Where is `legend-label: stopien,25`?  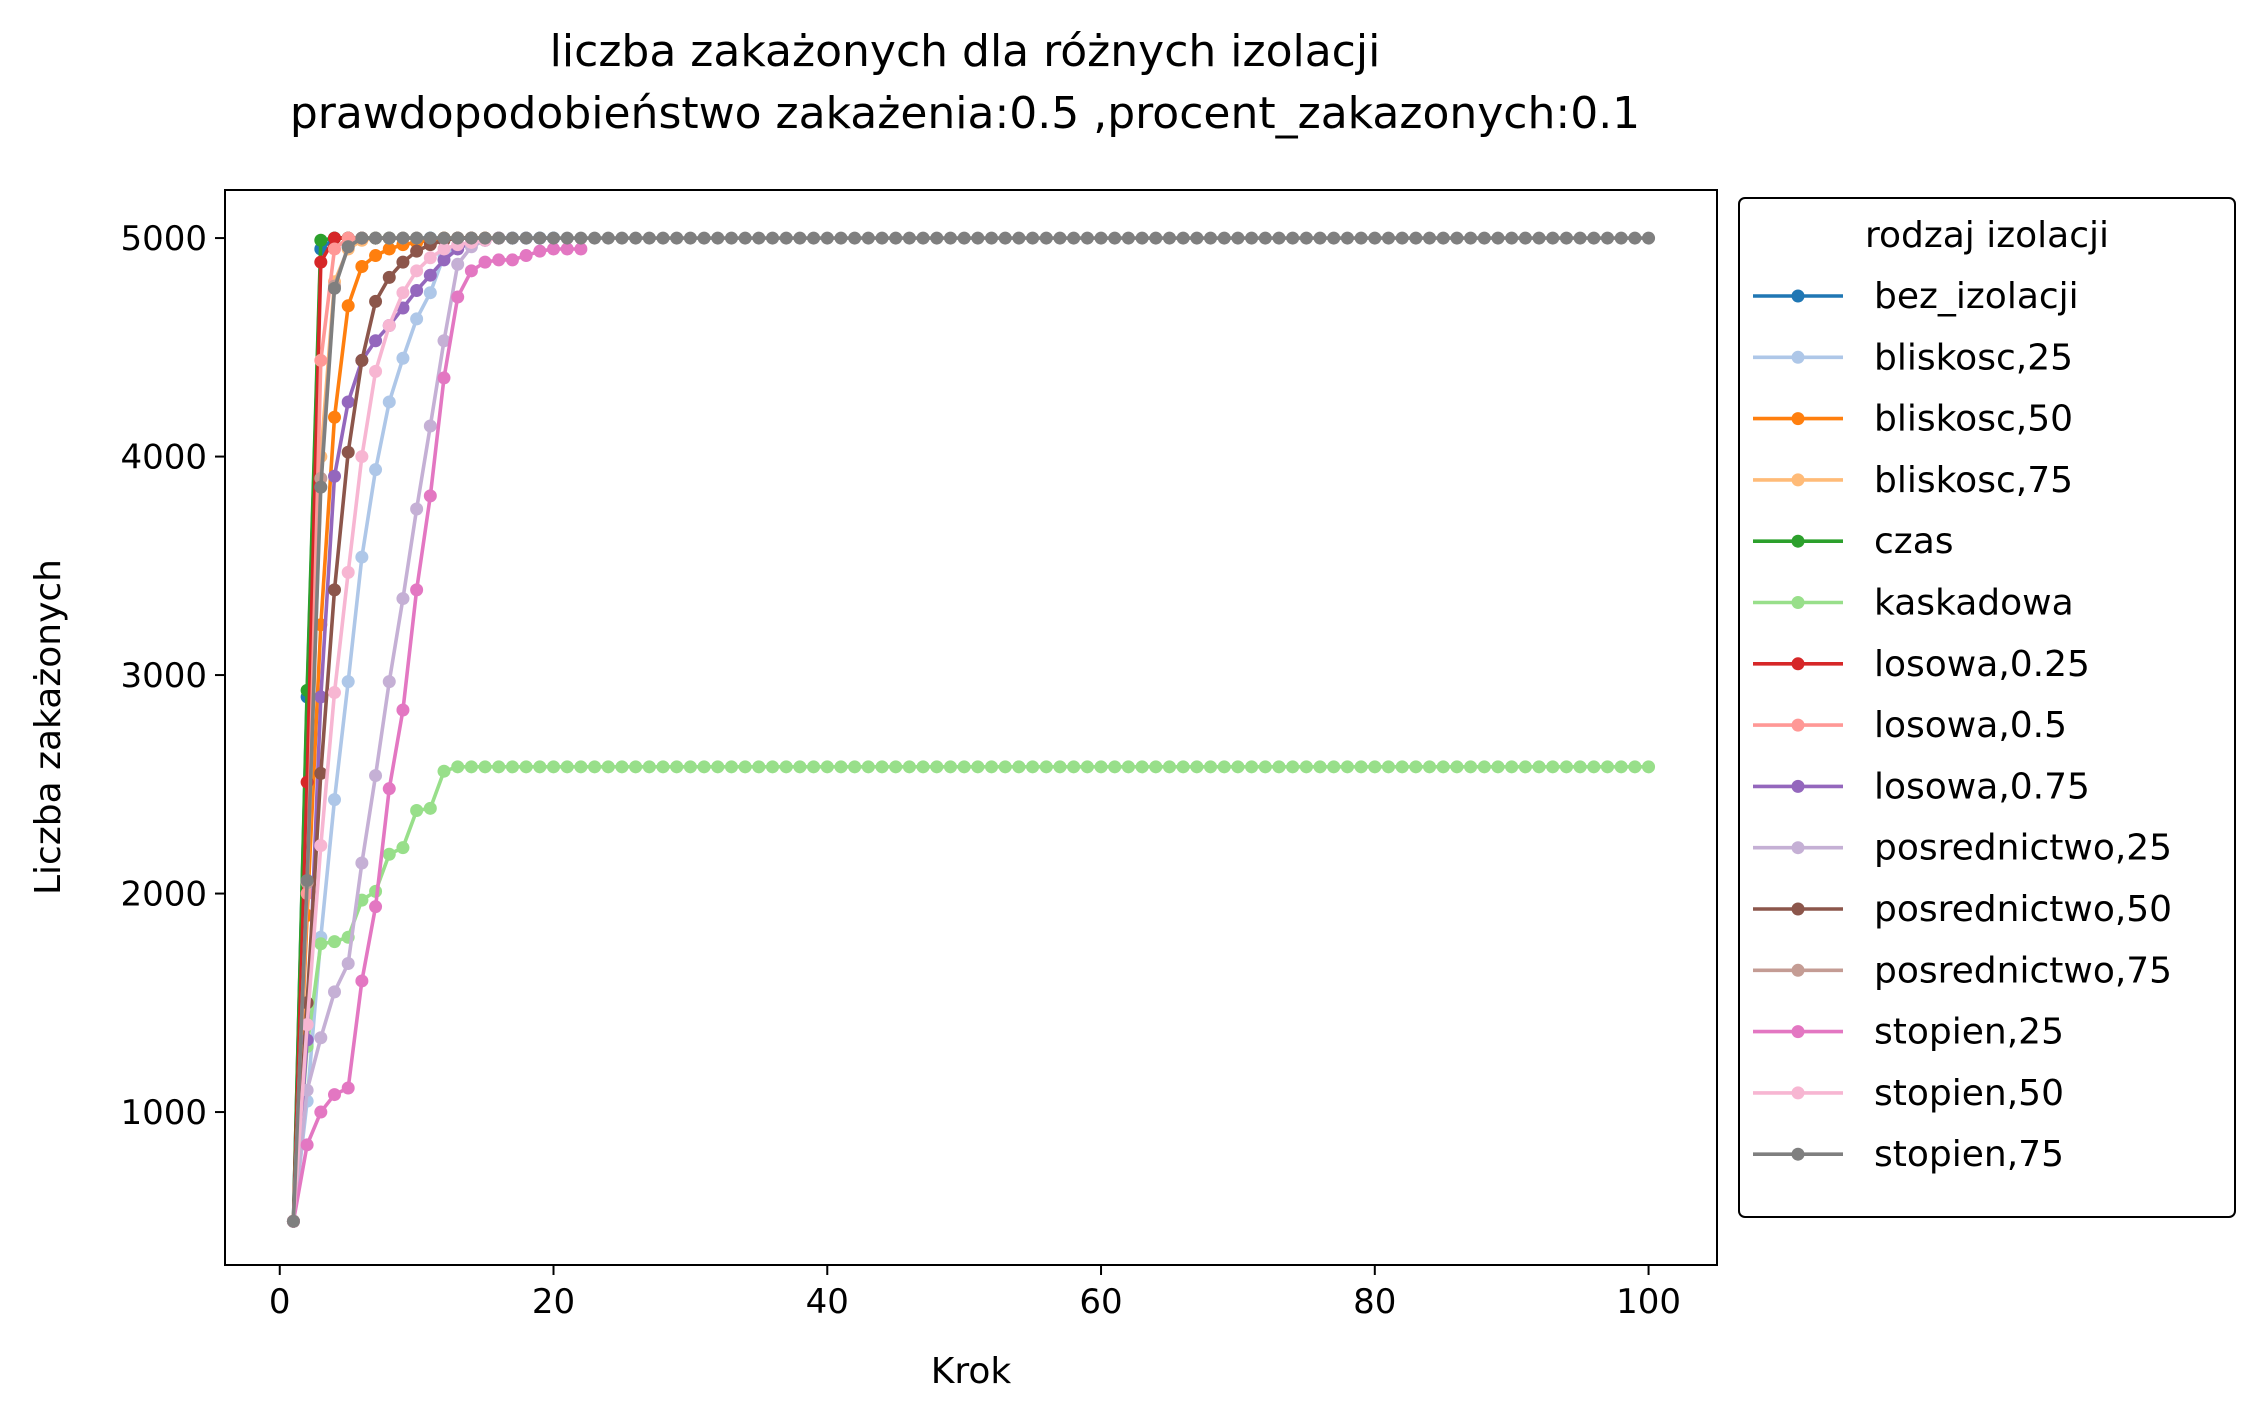
legend-label: stopien,25 is located at coordinates (1969, 1032).